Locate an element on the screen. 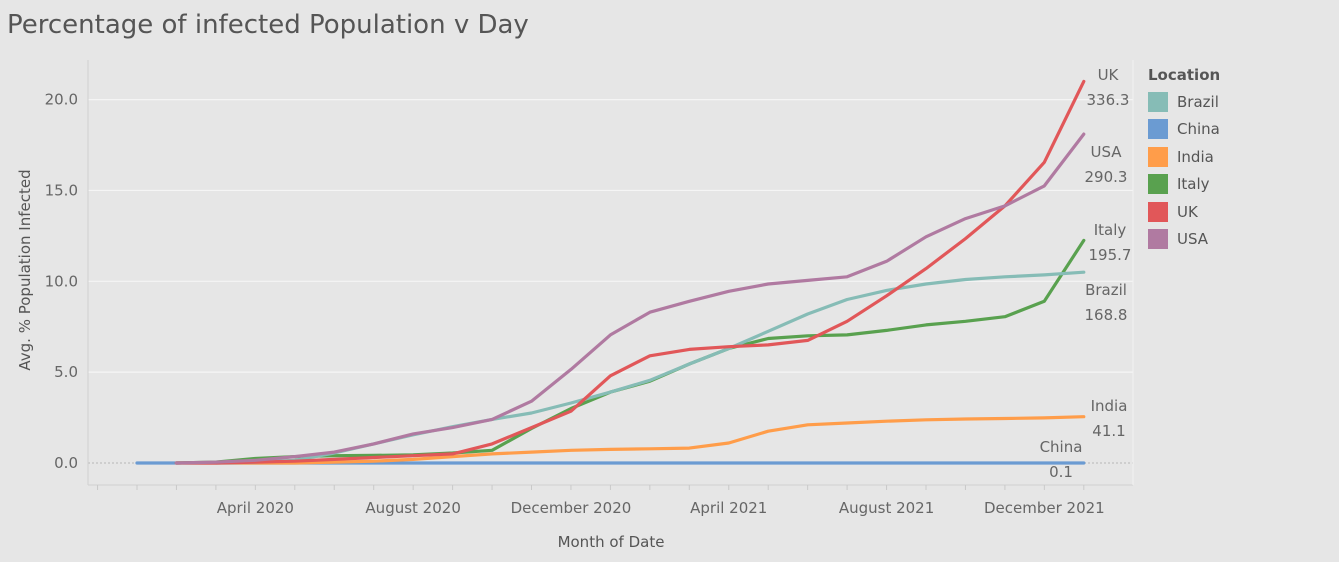 This screenshot has width=1339, height=562. end-label-name-brazil: Brazil is located at coordinates (1106, 290).